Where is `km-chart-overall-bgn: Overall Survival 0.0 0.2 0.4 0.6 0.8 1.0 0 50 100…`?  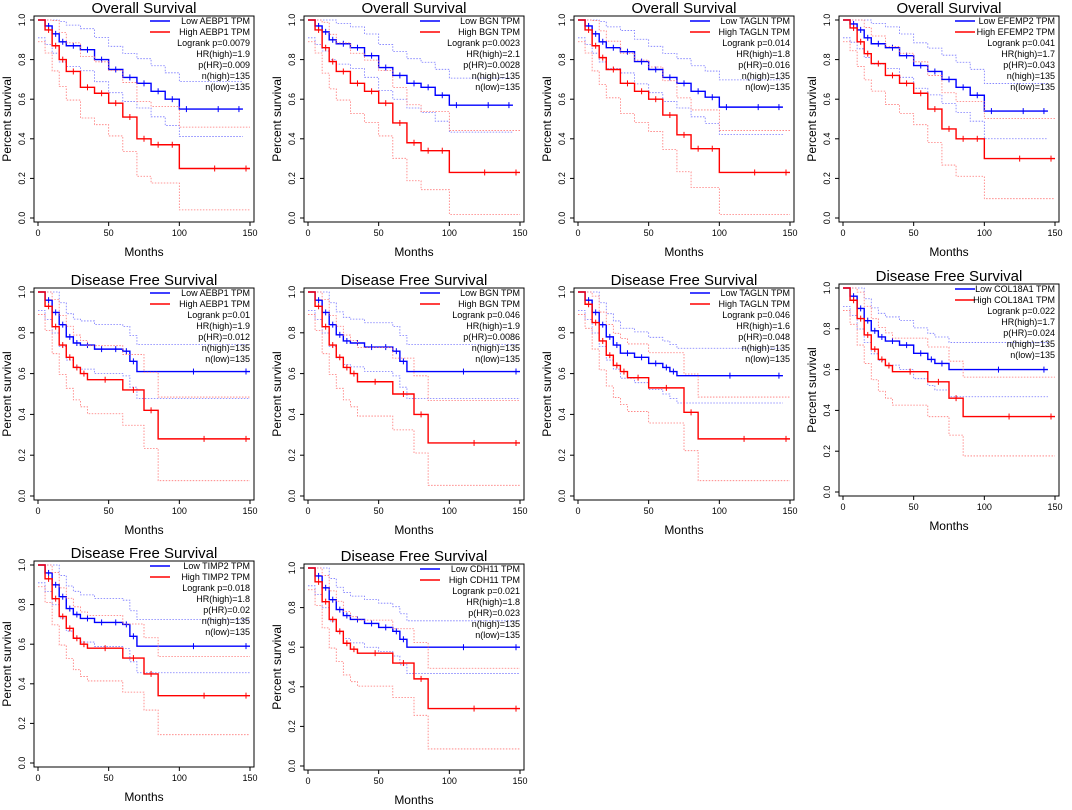 km-chart-overall-bgn: Overall Survival 0.0 0.2 0.4 0.6 0.8 1.0 0 50 100… is located at coordinates (399, 129).